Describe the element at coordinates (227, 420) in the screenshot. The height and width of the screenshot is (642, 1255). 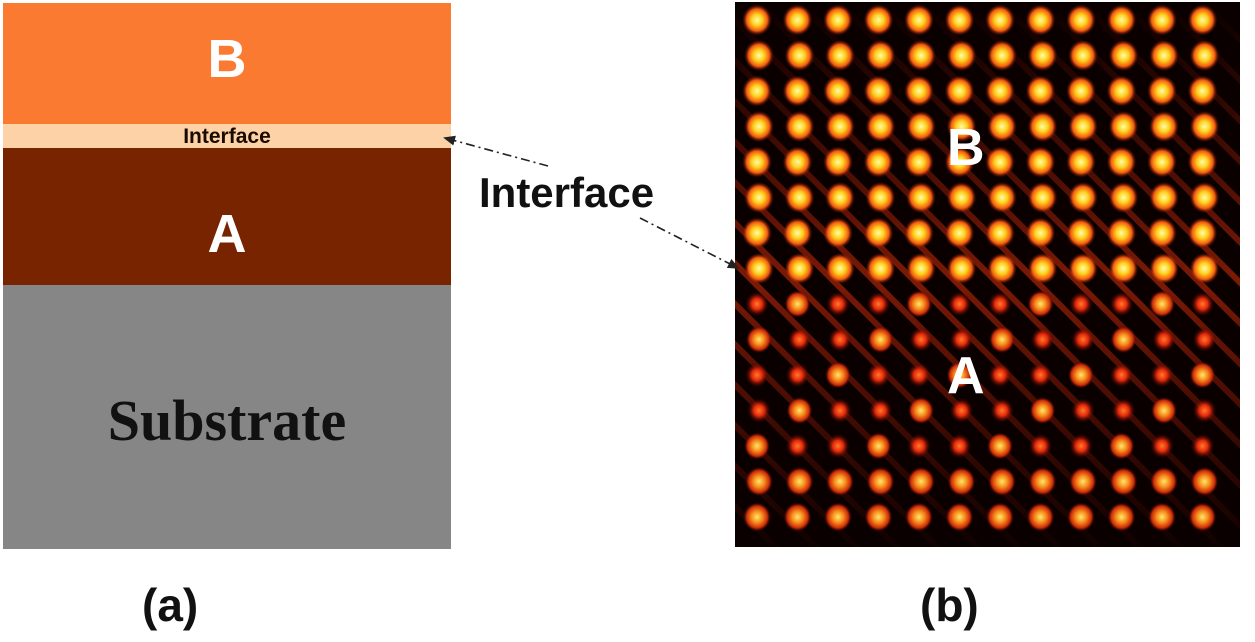
I see `substrate-label: Substrate` at that location.